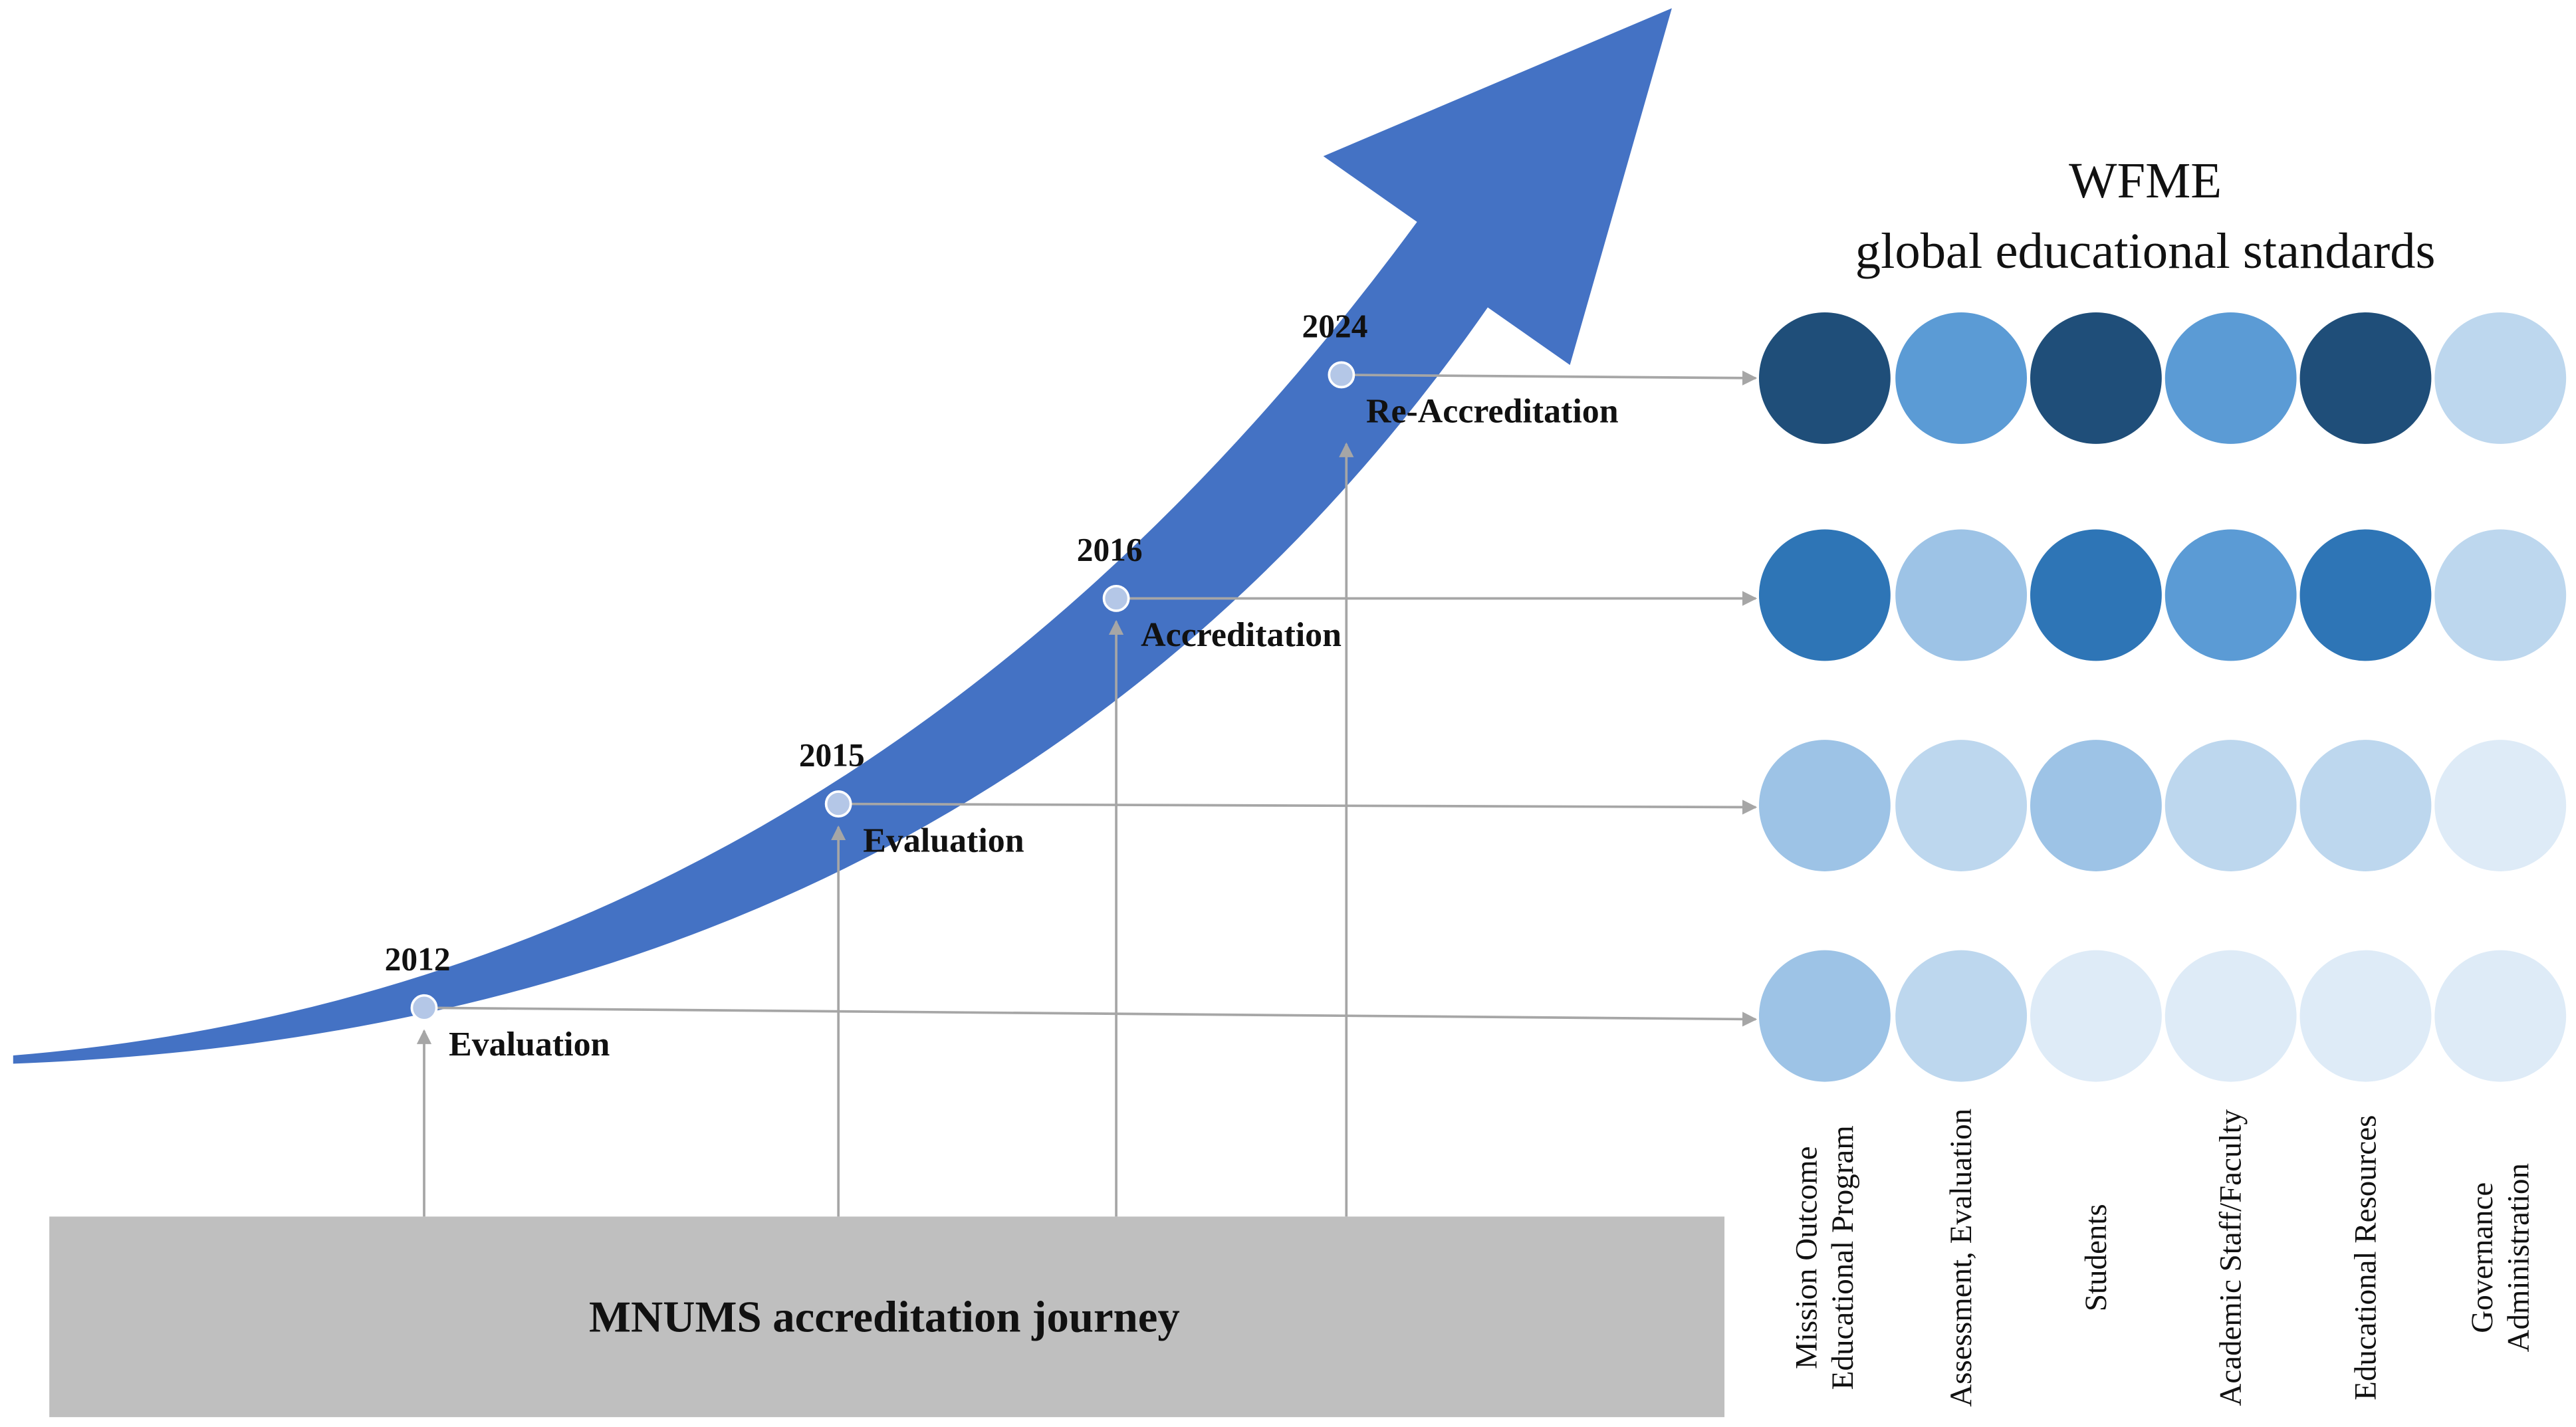  I want to click on standard-label: Students, so click(2096, 1257).